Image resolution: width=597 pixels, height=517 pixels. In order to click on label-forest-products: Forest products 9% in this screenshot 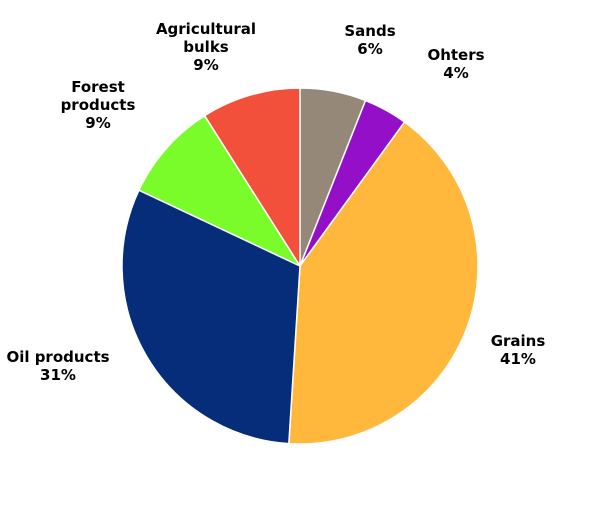, I will do `click(98, 105)`.